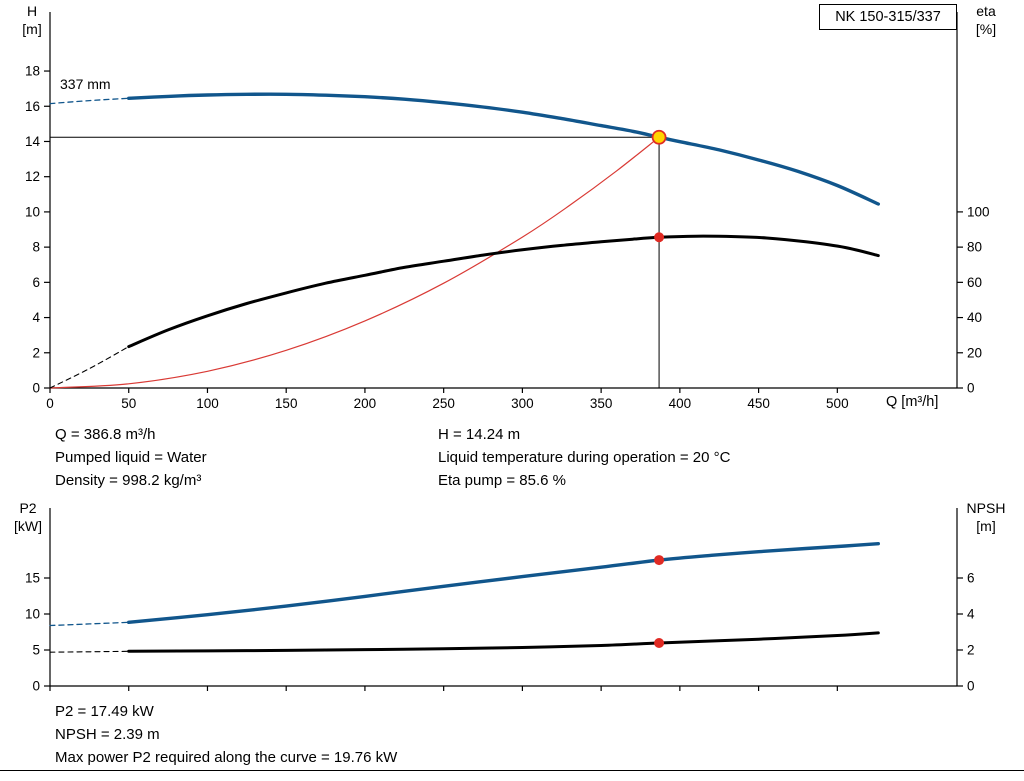  What do you see at coordinates (659, 137) in the screenshot?
I see `duty-point-head` at bounding box center [659, 137].